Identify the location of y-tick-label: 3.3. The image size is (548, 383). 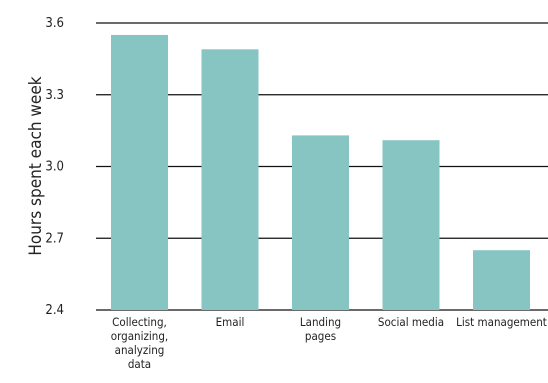
(54, 95).